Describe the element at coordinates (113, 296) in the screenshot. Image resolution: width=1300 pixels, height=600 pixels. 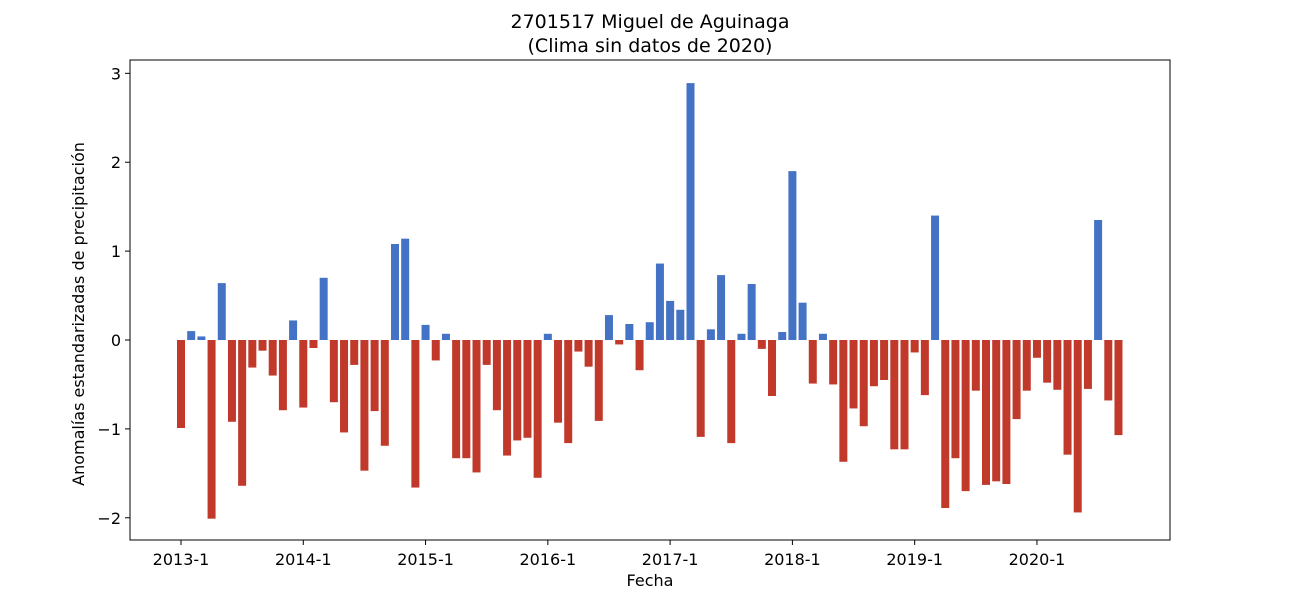
I see `y-axis-ticks: −2 −1 0 1 2 3` at that location.